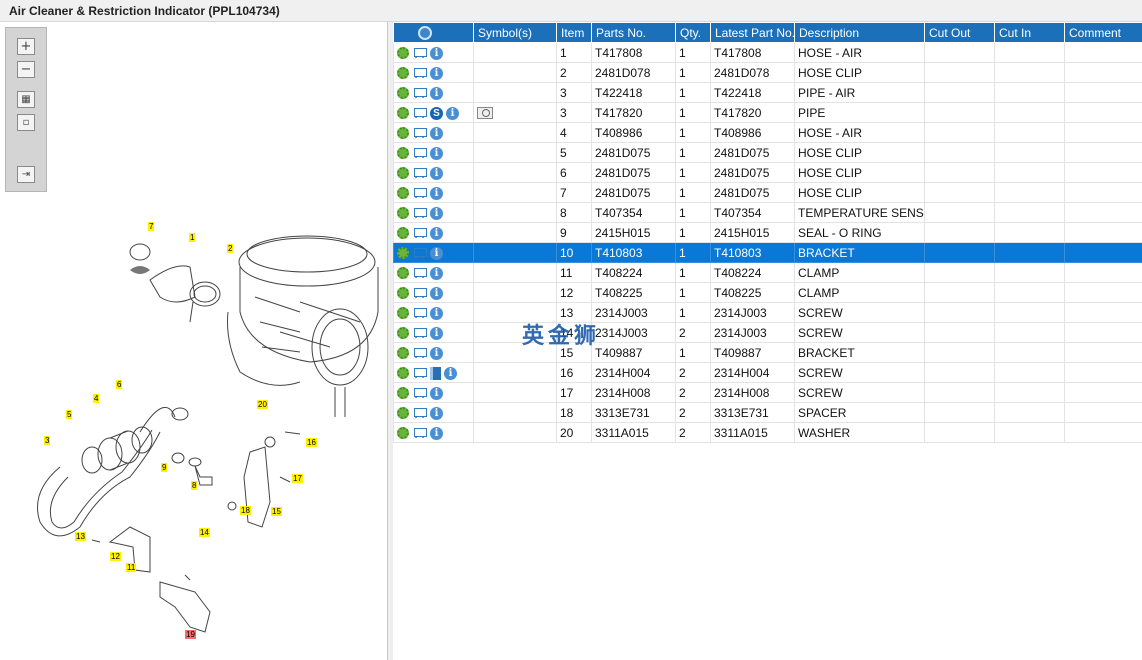 Image resolution: width=1142 pixels, height=660 pixels. What do you see at coordinates (767, 172) in the screenshot?
I see `table-row: i 6 2481D075 1 2481D075 HOSE CLIP` at bounding box center [767, 172].